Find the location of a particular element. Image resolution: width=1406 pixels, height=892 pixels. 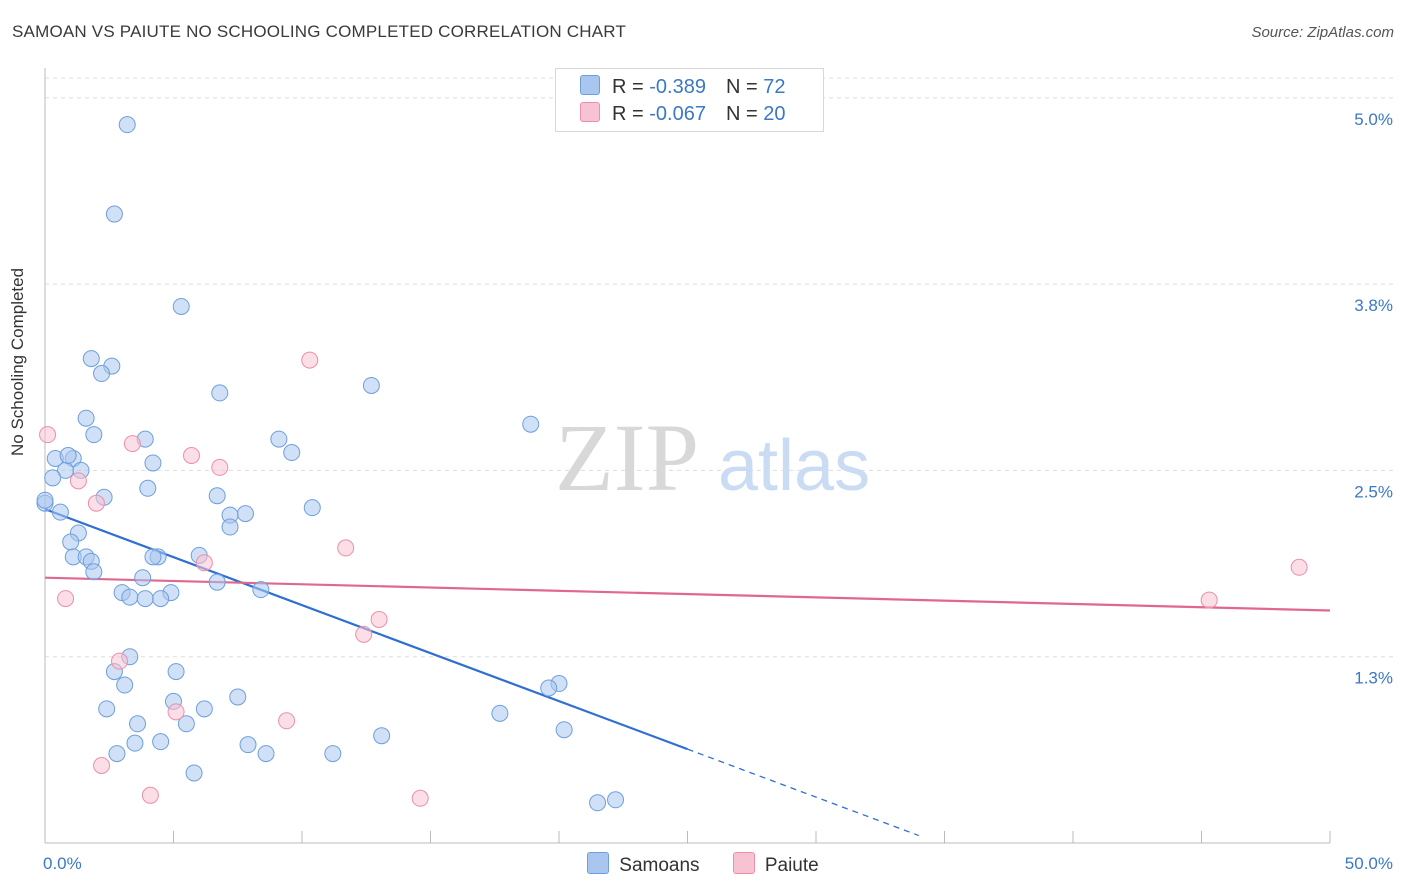

series-legend-samoans: Samoans is located at coordinates (643, 864).